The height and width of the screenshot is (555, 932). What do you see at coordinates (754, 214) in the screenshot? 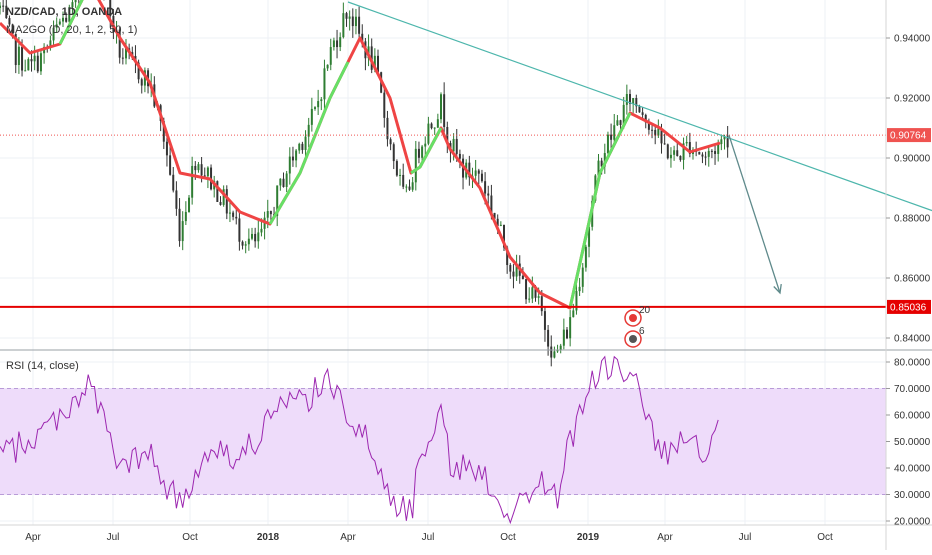
I see `projection-arrow-shaft` at bounding box center [754, 214].